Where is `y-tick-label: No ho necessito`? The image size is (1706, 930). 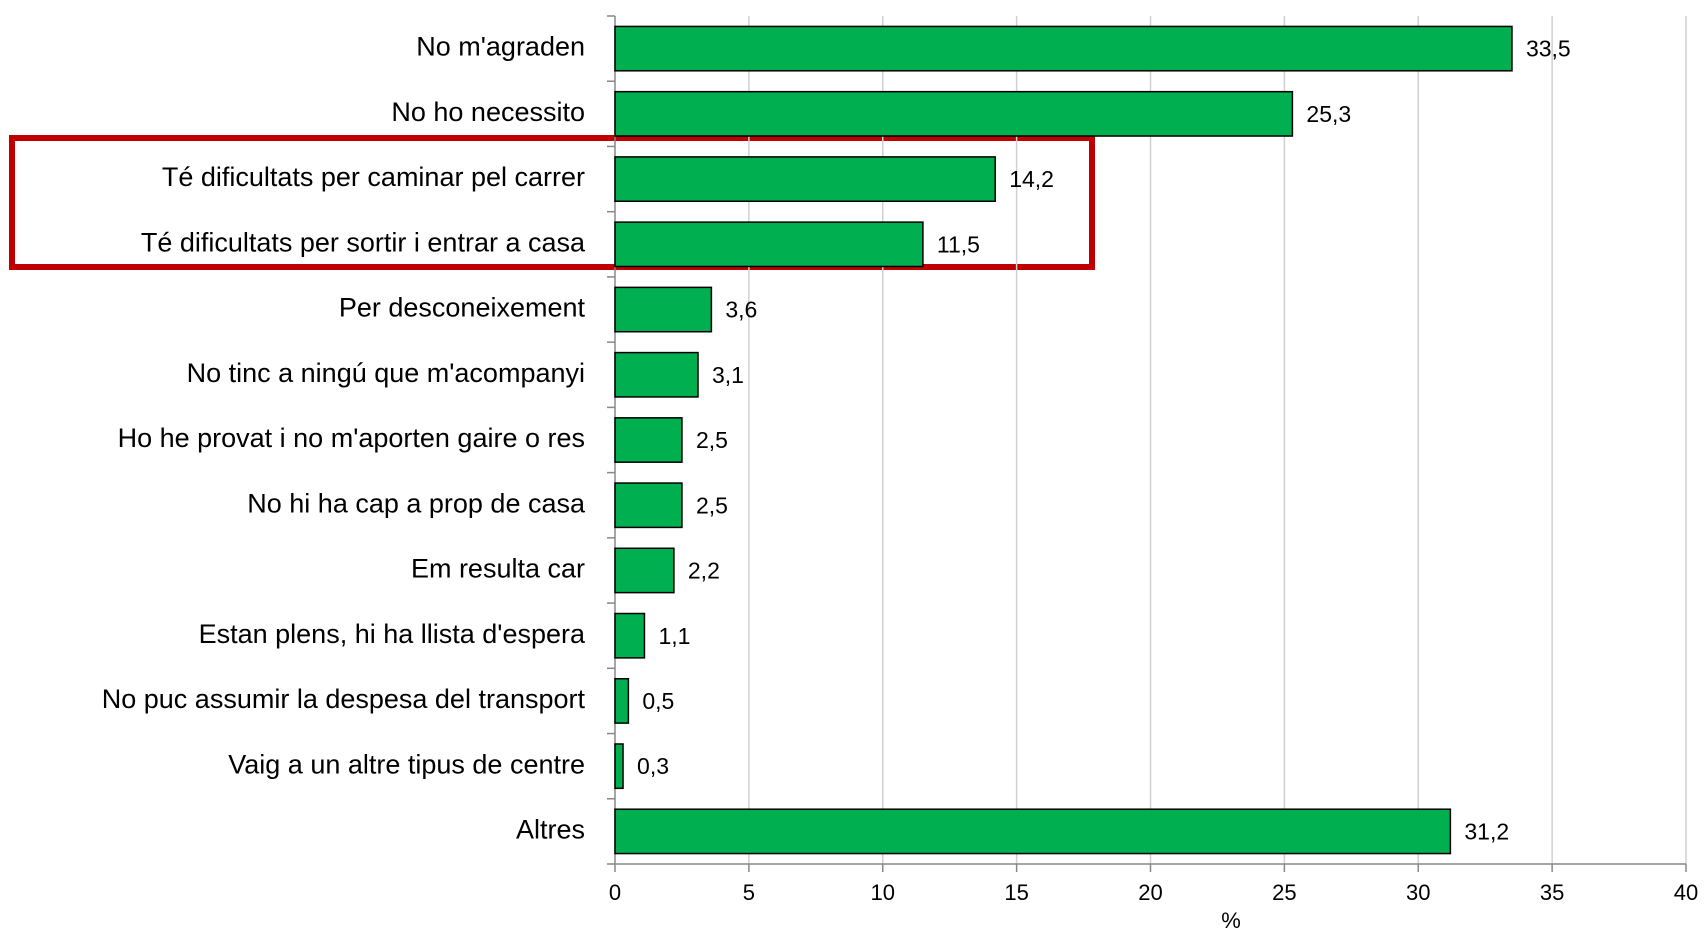
y-tick-label: No ho necessito is located at coordinates (488, 112).